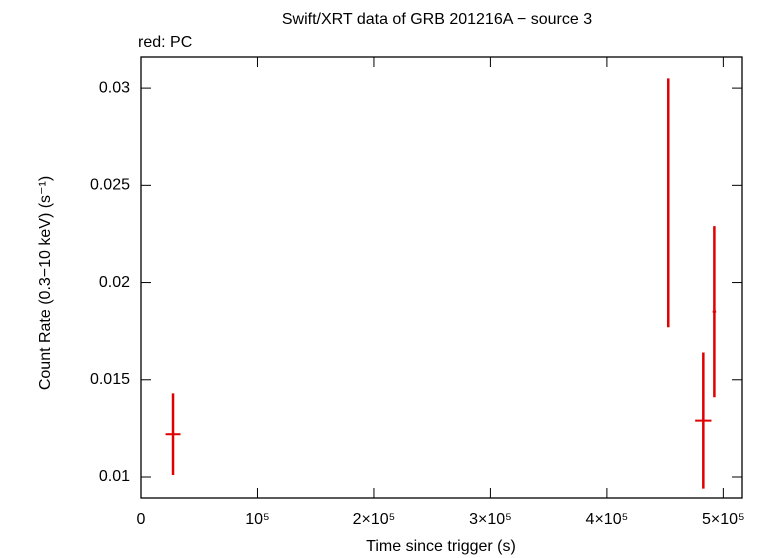 Image resolution: width=764 pixels, height=558 pixels. What do you see at coordinates (607, 519) in the screenshot?
I see `x-tick-label: 4×10⁵` at bounding box center [607, 519].